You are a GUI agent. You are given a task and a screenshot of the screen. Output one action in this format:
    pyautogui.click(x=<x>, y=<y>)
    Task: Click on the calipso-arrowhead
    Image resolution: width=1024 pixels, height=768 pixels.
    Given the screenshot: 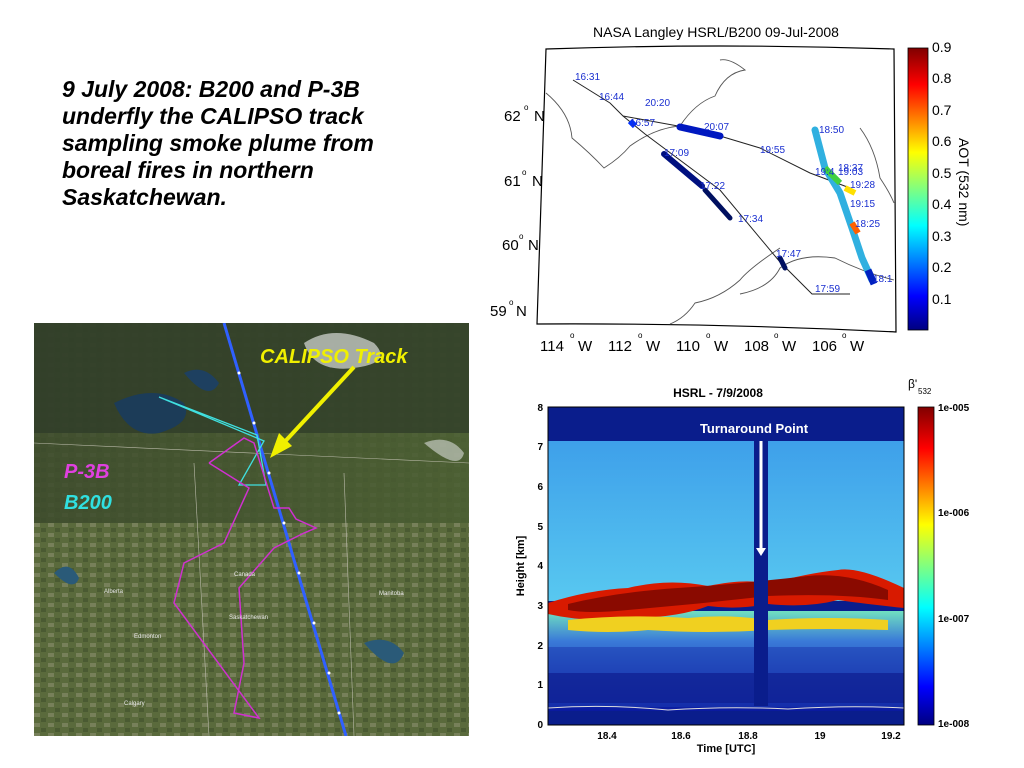 What is the action you would take?
    pyautogui.click(x=281, y=445)
    